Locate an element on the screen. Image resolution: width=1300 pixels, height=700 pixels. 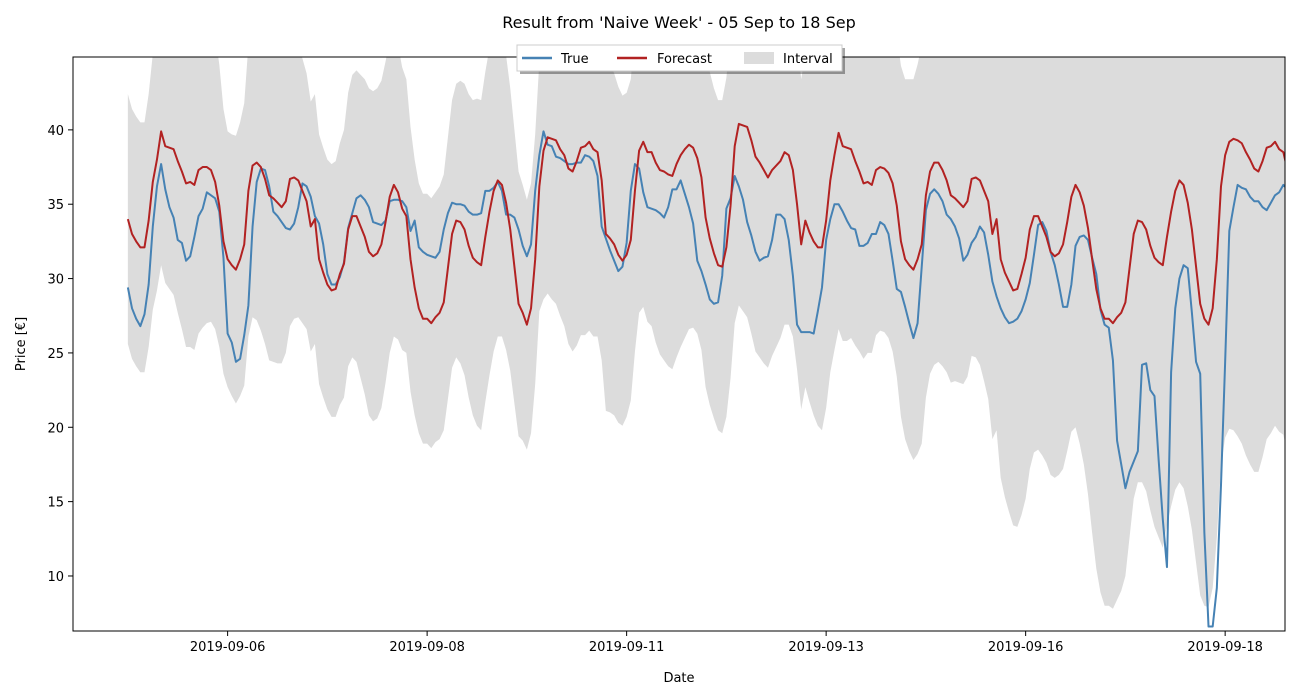
legend-true-label: True is located at coordinates (574, 59).